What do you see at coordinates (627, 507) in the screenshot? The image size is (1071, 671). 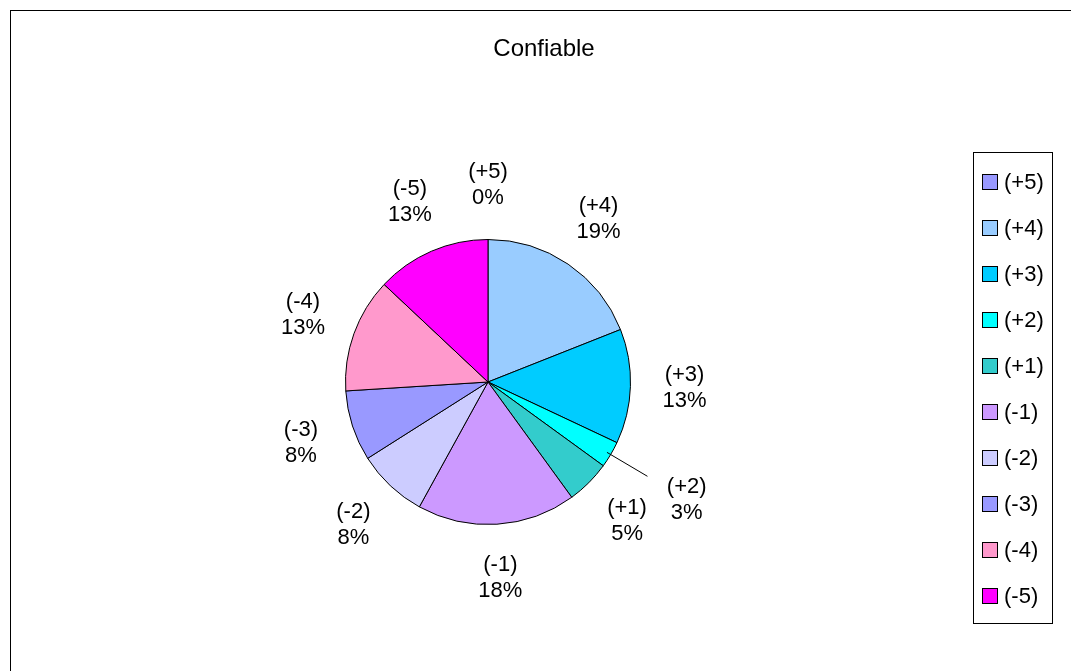 I see `slice-label: (+1)` at bounding box center [627, 507].